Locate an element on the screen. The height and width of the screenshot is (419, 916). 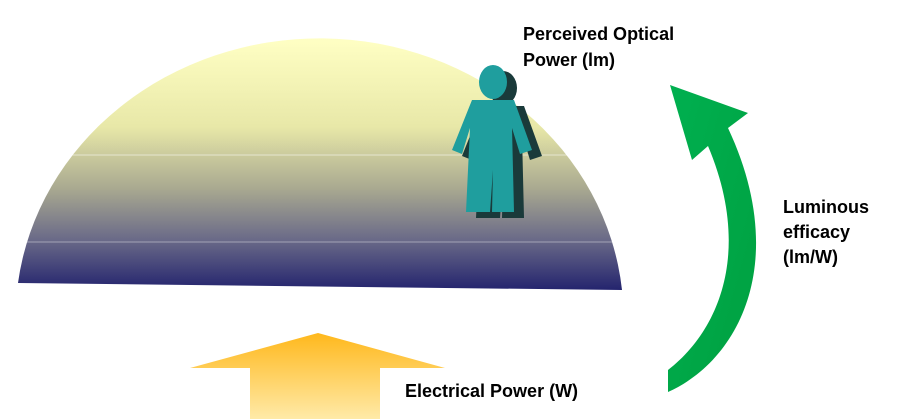
label: Electrical Power (W) is located at coordinates (491, 391).